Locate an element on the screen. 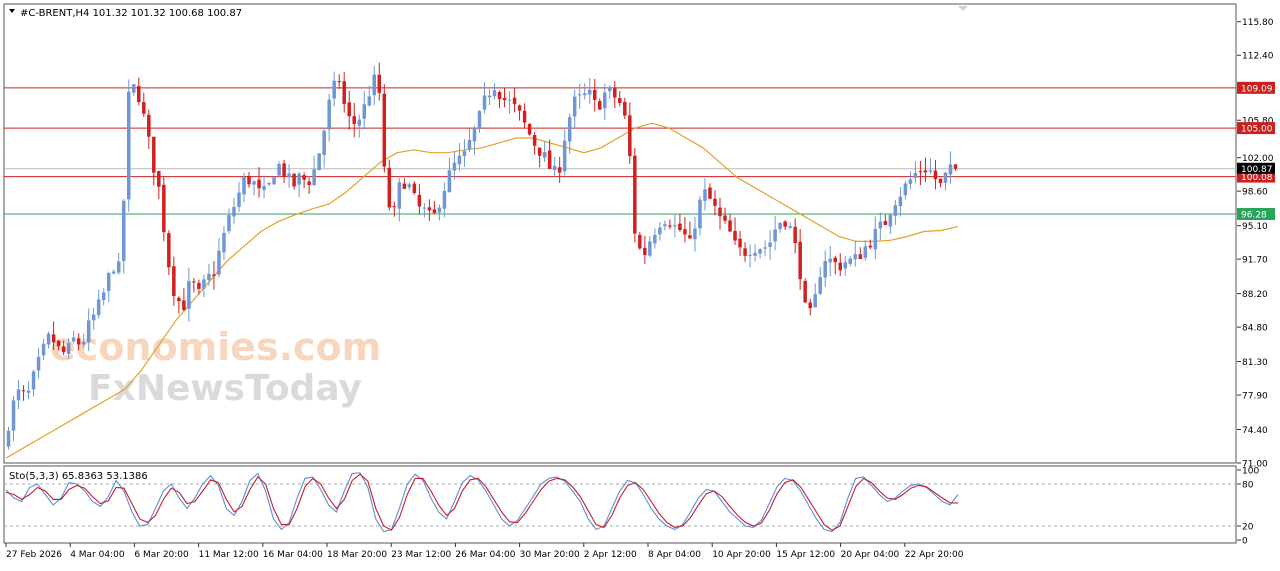 Image resolution: width=1280 pixels, height=571 pixels. time-tick-label: 2 Apr 12:00 is located at coordinates (610, 555).